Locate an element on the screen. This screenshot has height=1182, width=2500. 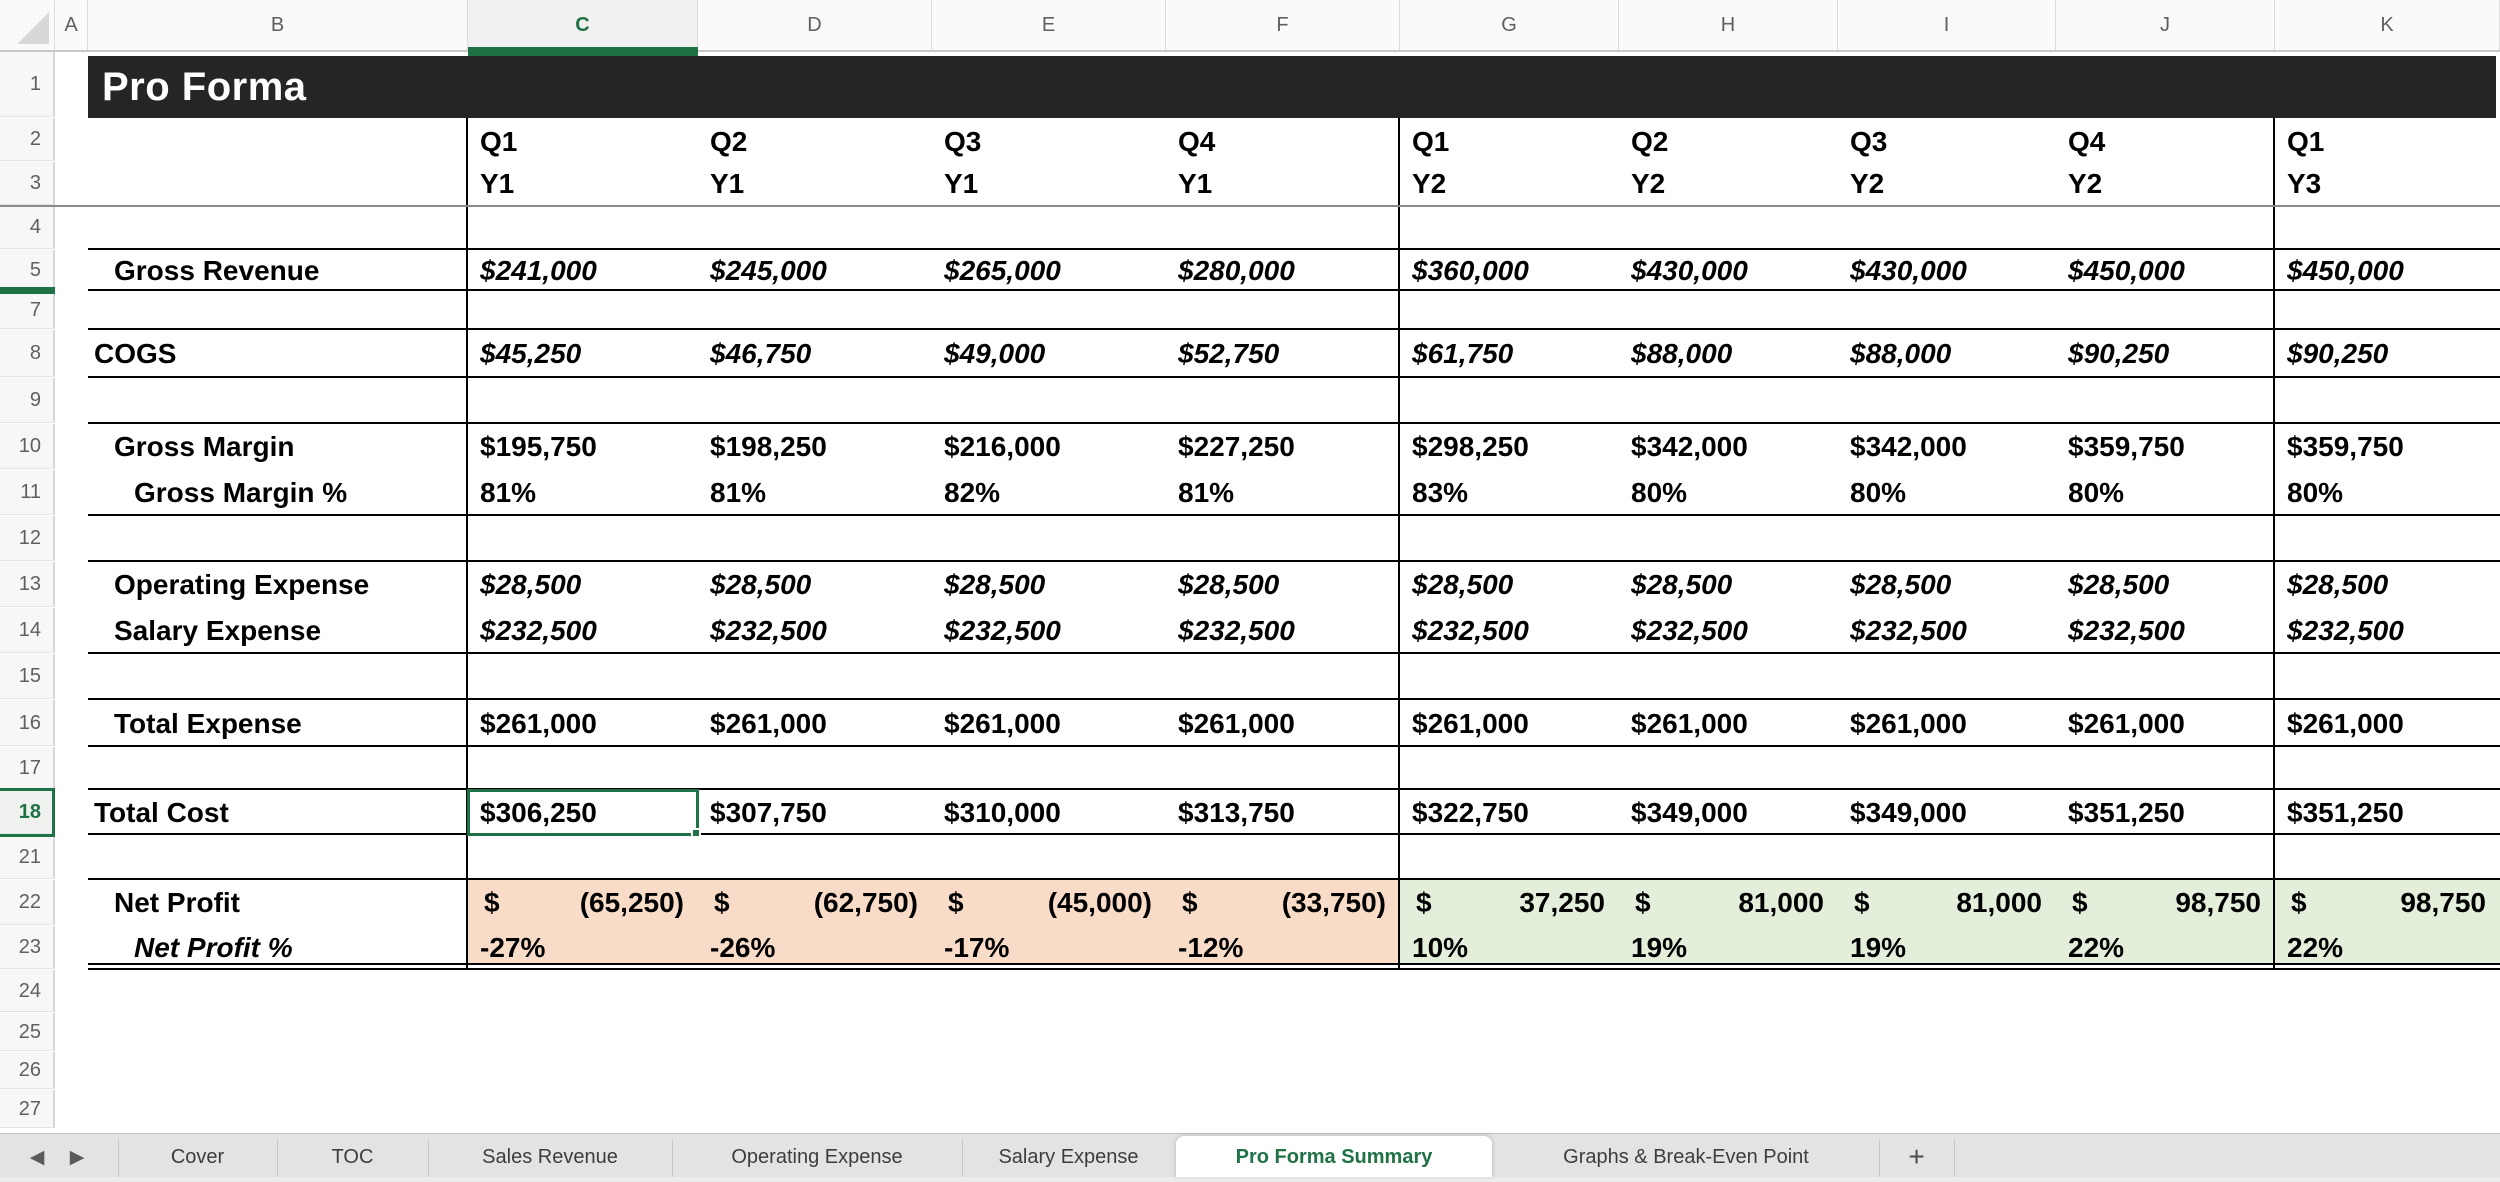
cell-e11: 82% is located at coordinates (972, 492).